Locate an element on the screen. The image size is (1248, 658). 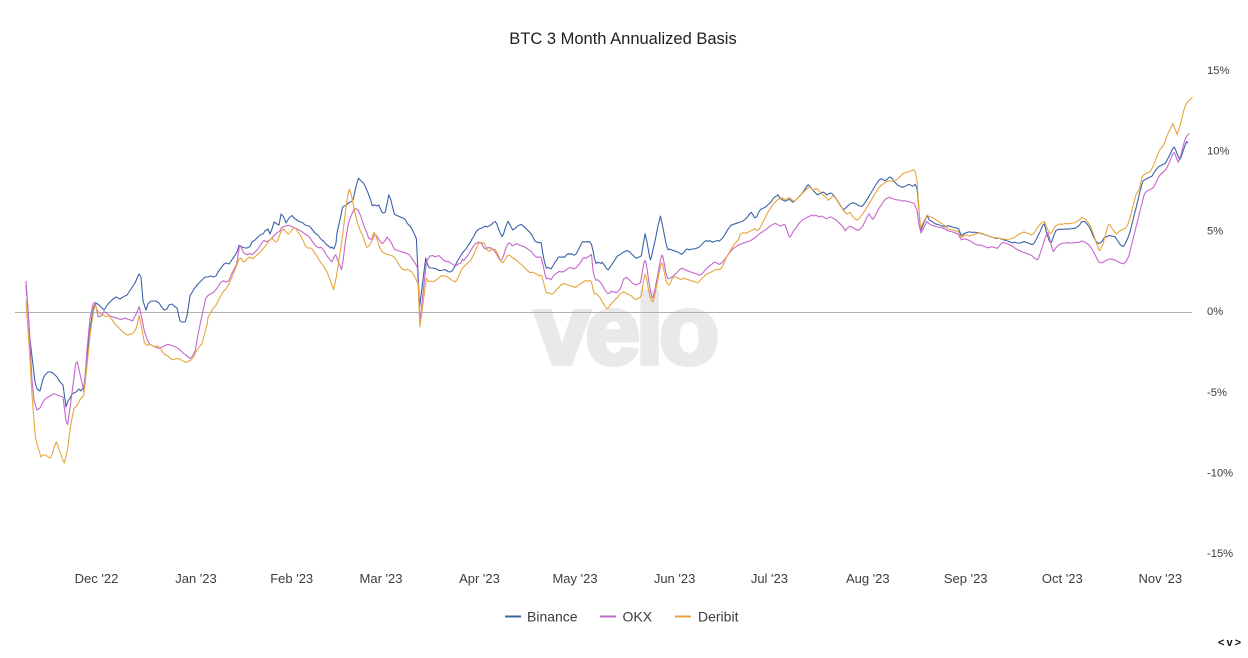
svg-text: Aug '23 is located at coordinates (868, 578).